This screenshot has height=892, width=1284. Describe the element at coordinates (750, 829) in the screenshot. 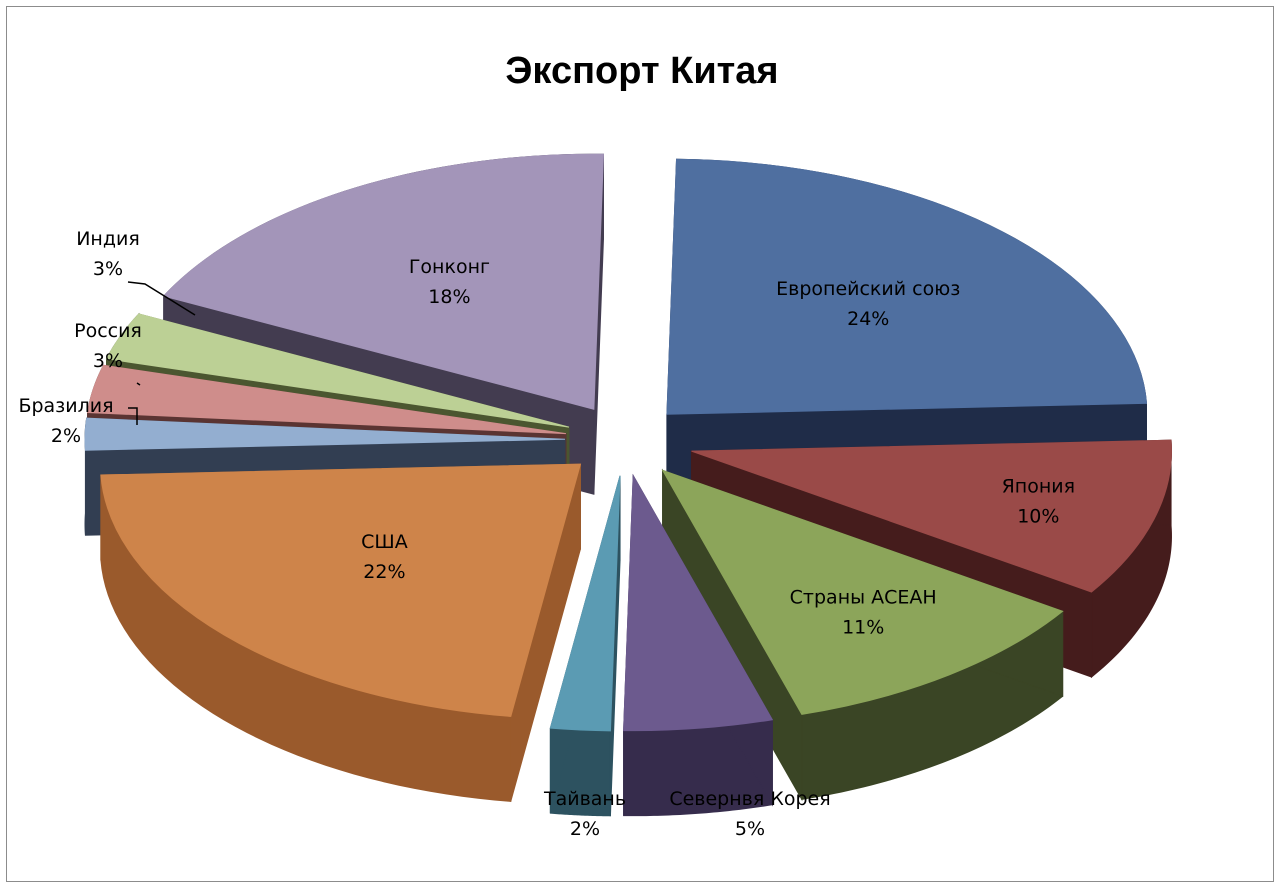

I see `slice-label-value-3: 5%` at that location.